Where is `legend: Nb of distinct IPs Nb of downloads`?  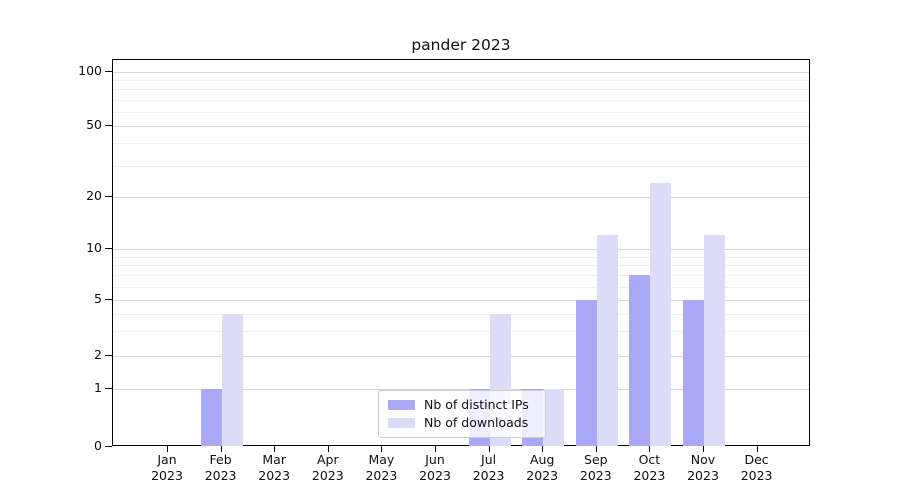
legend: Nb of distinct IPs Nb of downloads is located at coordinates (462, 414).